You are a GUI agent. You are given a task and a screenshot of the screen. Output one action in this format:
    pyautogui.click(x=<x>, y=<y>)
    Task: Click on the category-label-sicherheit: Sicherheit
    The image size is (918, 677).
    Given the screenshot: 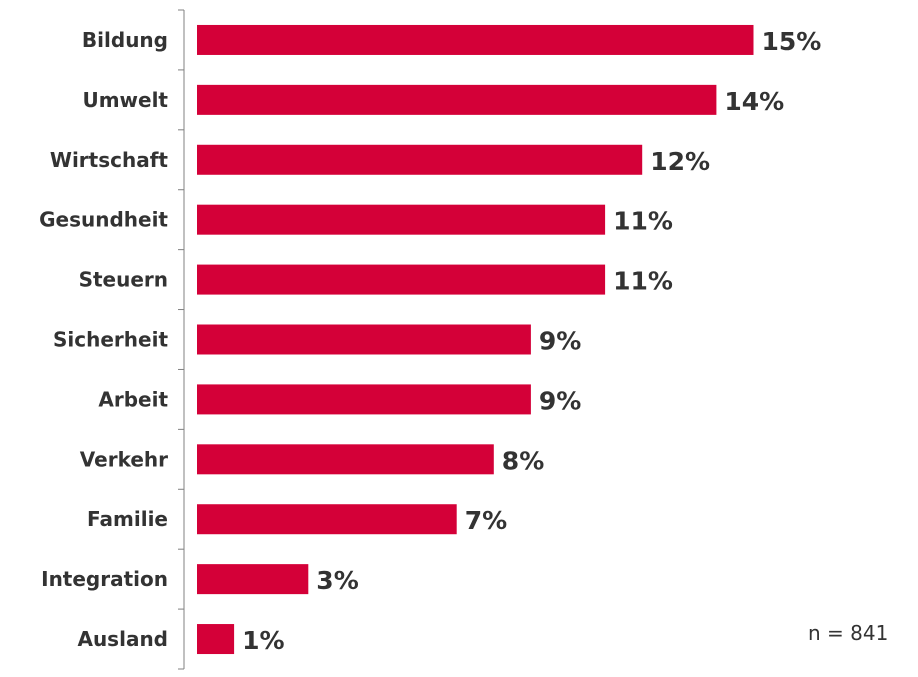 What is the action you would take?
    pyautogui.click(x=110, y=340)
    